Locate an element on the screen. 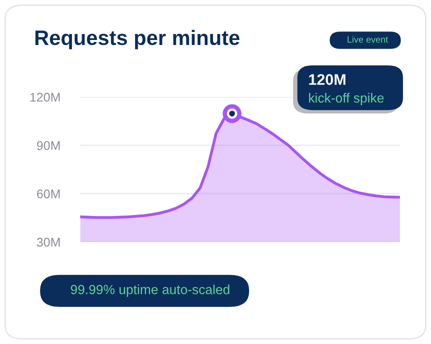 The image size is (431, 344). text: 99.99% uptime auto-scaled is located at coordinates (150, 290).